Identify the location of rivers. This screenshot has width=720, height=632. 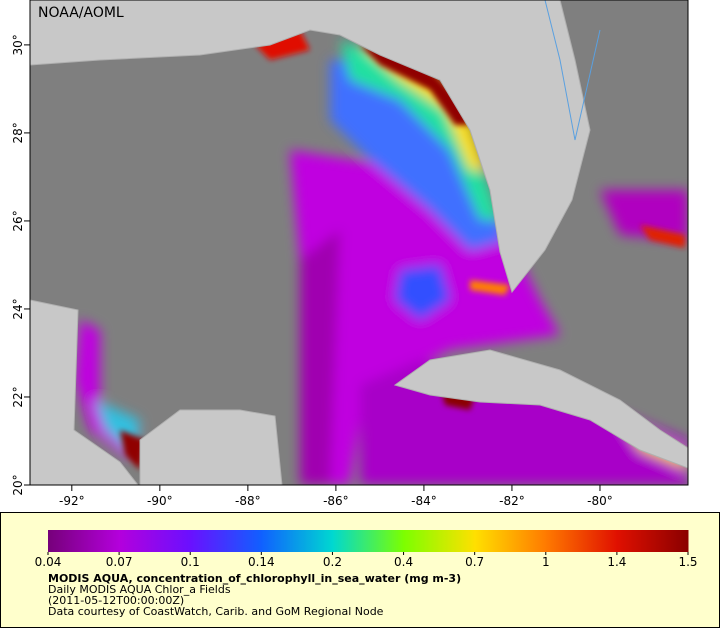
(572, 70).